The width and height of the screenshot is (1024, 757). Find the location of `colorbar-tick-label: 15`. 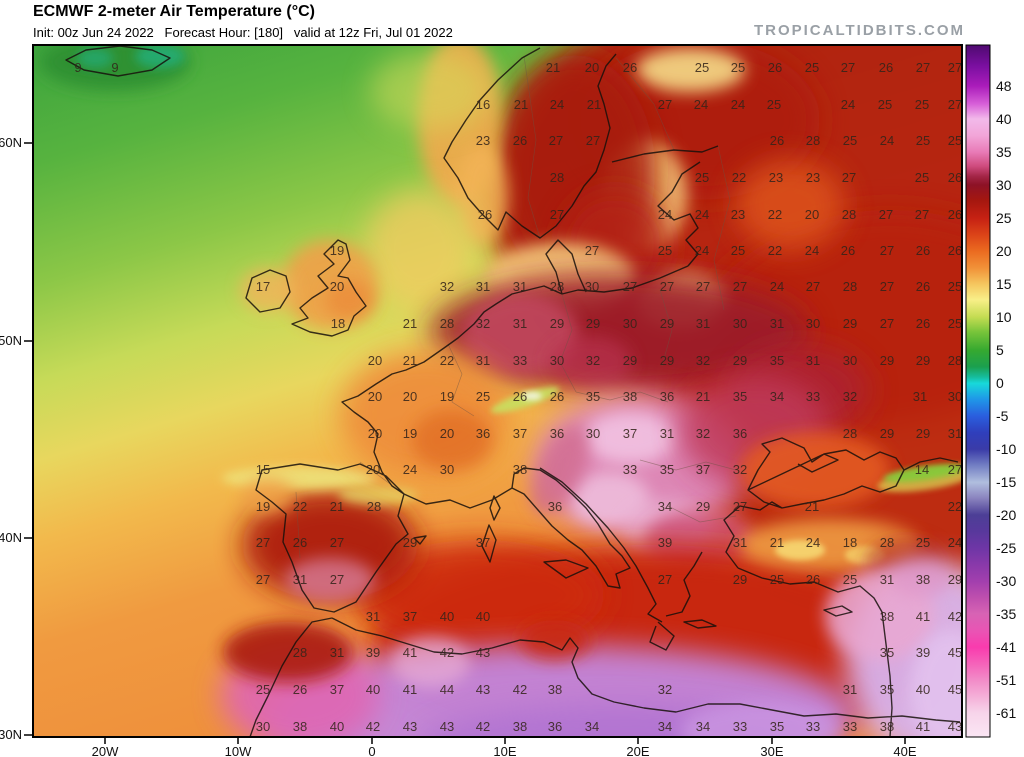

colorbar-tick-label: 15 is located at coordinates (1004, 284).